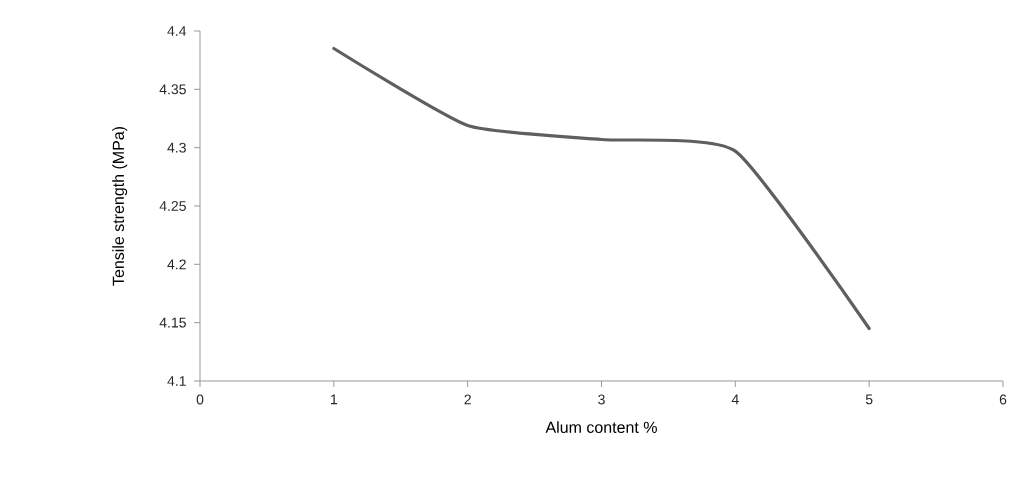 The height and width of the screenshot is (484, 1031). Describe the element at coordinates (601, 427) in the screenshot. I see `x-axis-title: Alum content %` at that location.